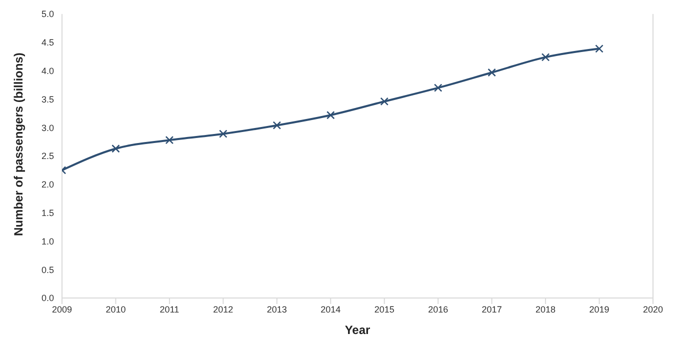 Image resolution: width=680 pixels, height=348 pixels. What do you see at coordinates (47, 241) in the screenshot?
I see `y-tick-label: 1.0` at bounding box center [47, 241].